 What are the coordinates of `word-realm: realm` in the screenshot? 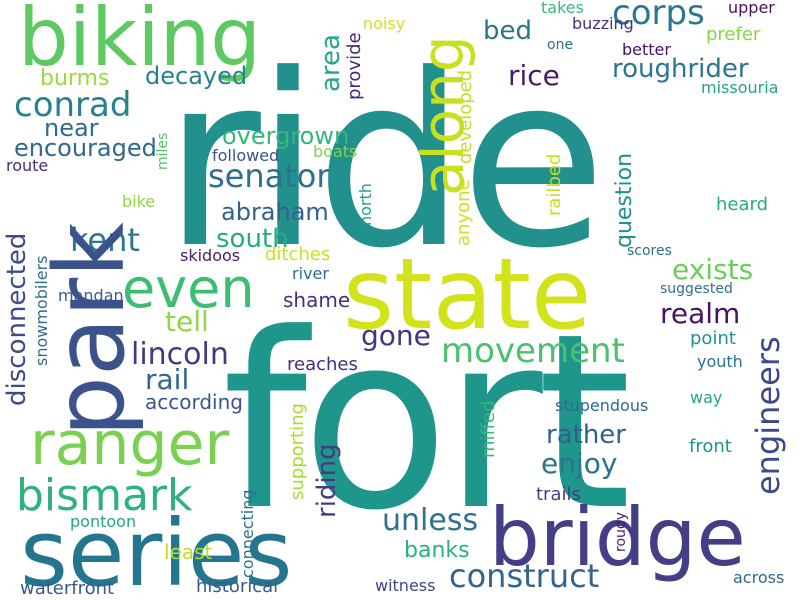 It's located at (700, 313).